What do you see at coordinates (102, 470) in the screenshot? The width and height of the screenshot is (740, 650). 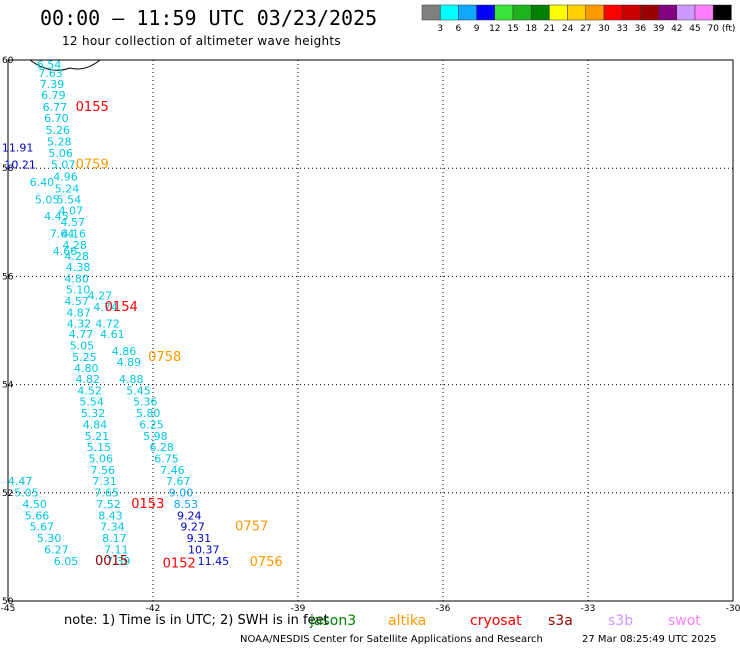 I see `wave-height-label: 7.56` at bounding box center [102, 470].